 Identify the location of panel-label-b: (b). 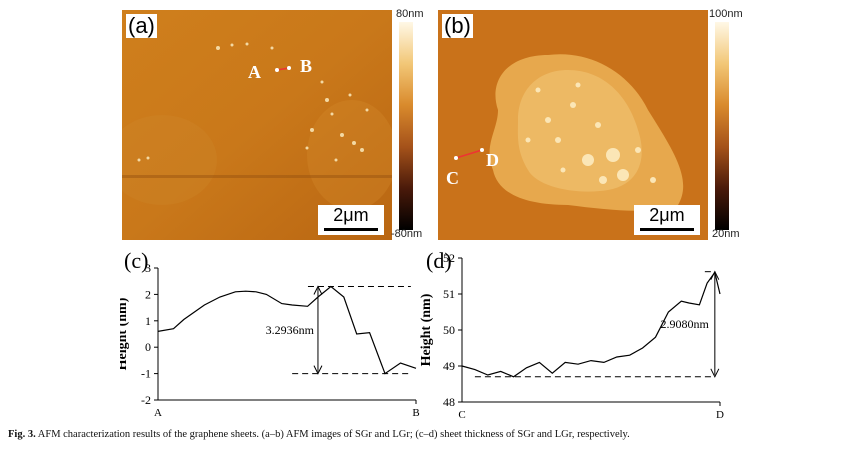
(457, 25).